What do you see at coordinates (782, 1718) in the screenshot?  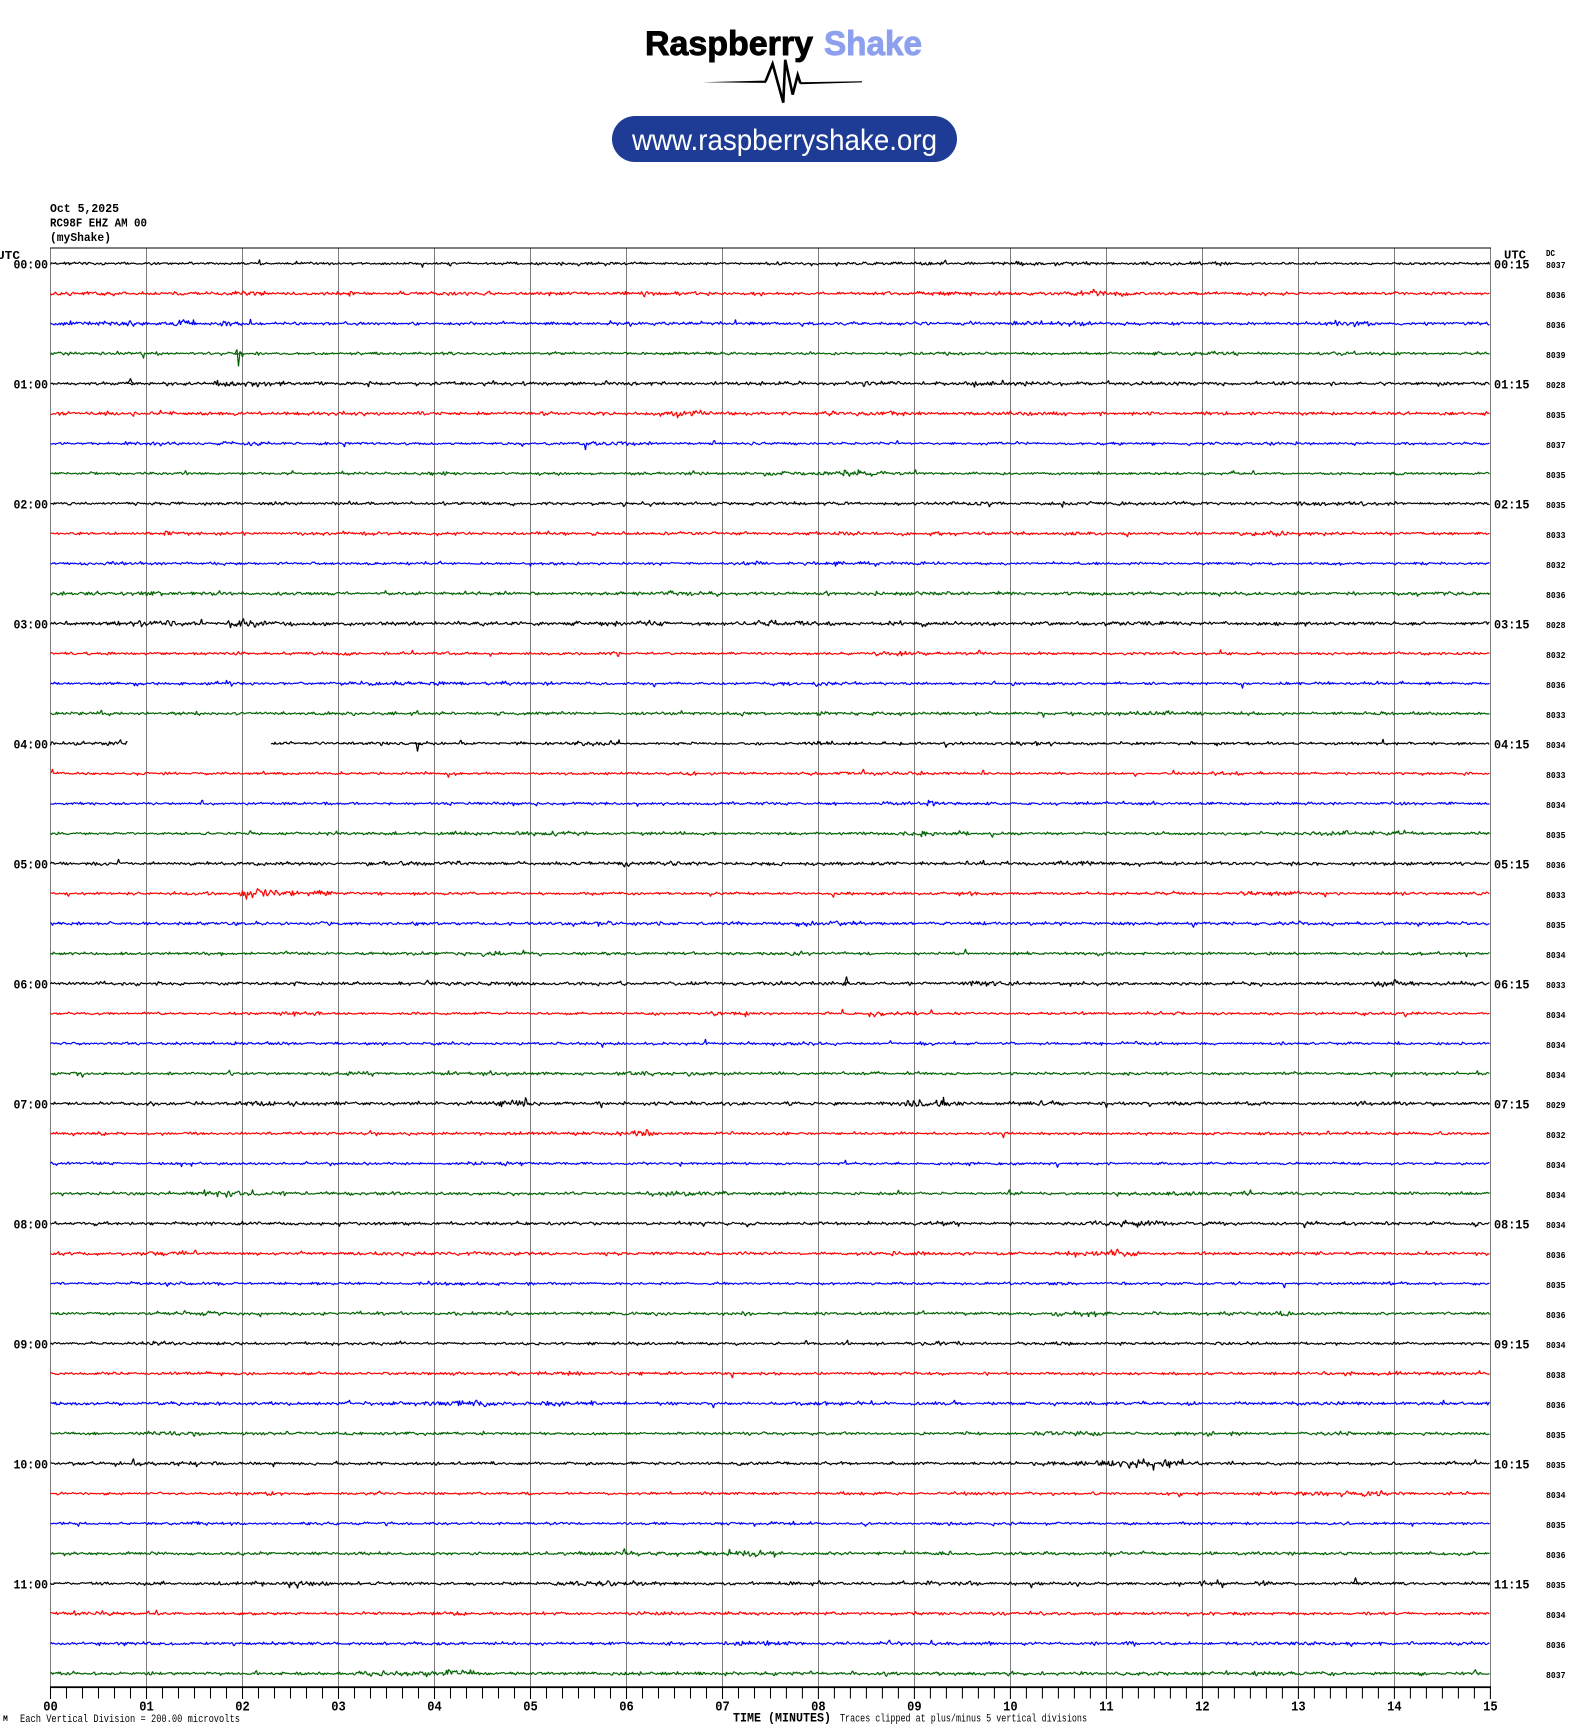 I see `svg-text: TIME (MINUTES)` at bounding box center [782, 1718].